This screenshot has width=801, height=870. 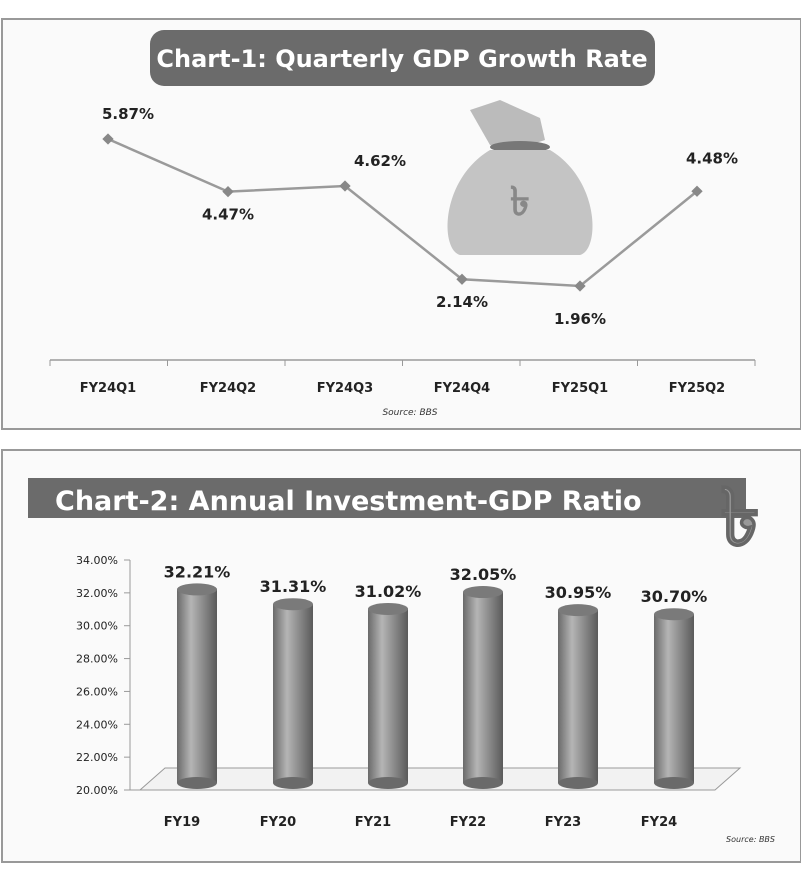 What do you see at coordinates (97, 724) in the screenshot?
I see `y-tick-label: 24.00%` at bounding box center [97, 724].